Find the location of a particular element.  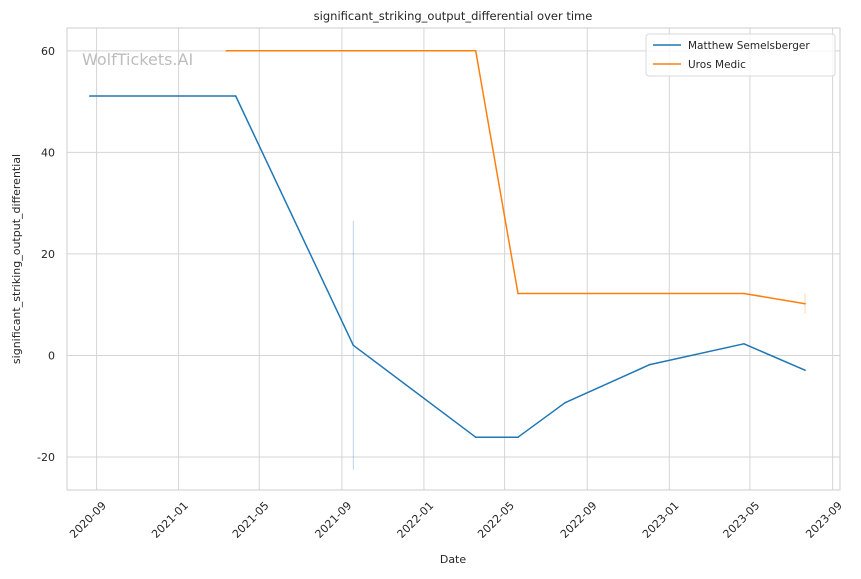

legend: Matthew Semelsberger Uros Medic is located at coordinates (740, 55).